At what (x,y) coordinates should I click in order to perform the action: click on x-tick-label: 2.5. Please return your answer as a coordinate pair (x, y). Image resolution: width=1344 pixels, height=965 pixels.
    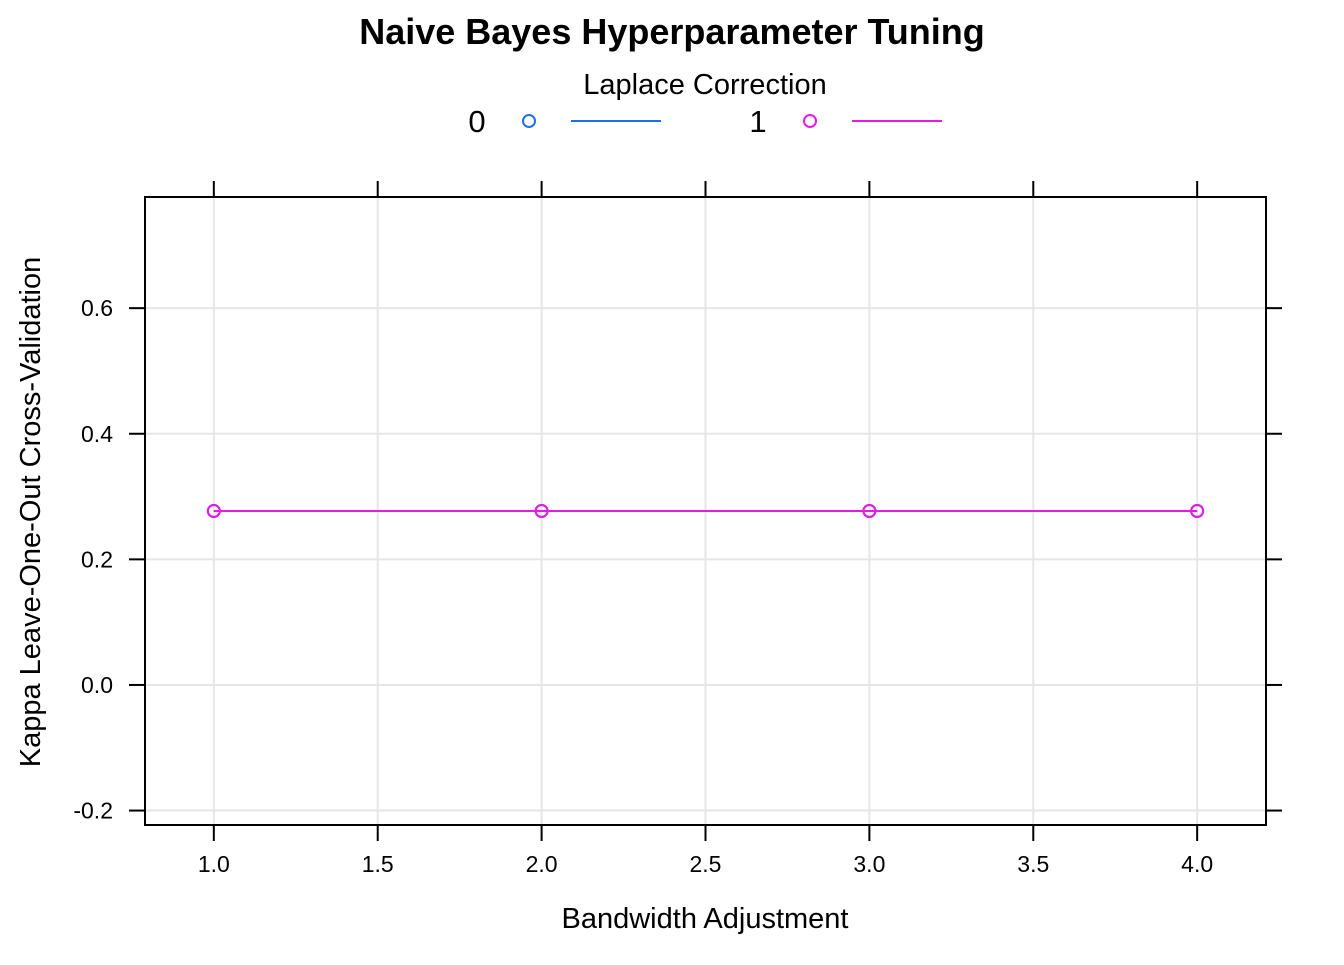
    Looking at the image, I should click on (706, 864).